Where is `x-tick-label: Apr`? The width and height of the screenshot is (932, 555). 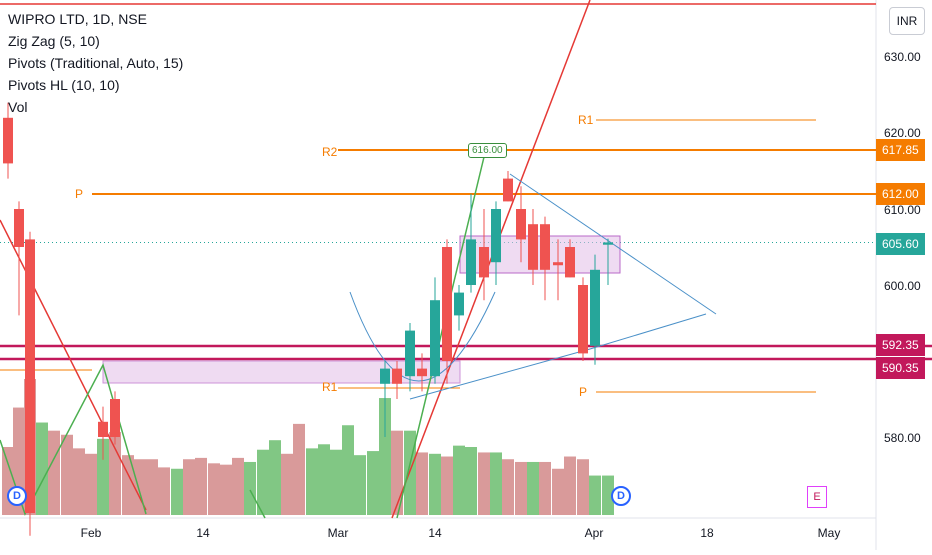
x-tick-label: Apr is located at coordinates (594, 533).